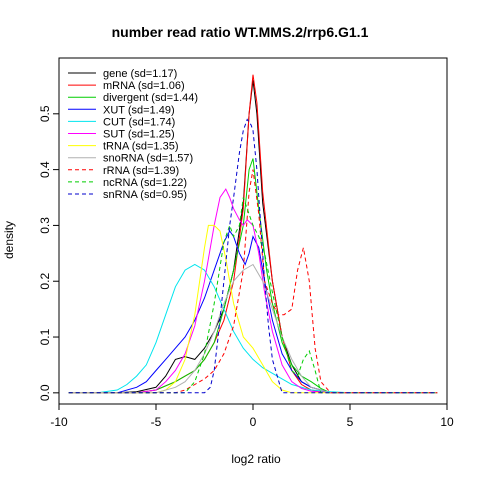  Describe the element at coordinates (350, 422) in the screenshot. I see `x-tick-label: 5` at that location.